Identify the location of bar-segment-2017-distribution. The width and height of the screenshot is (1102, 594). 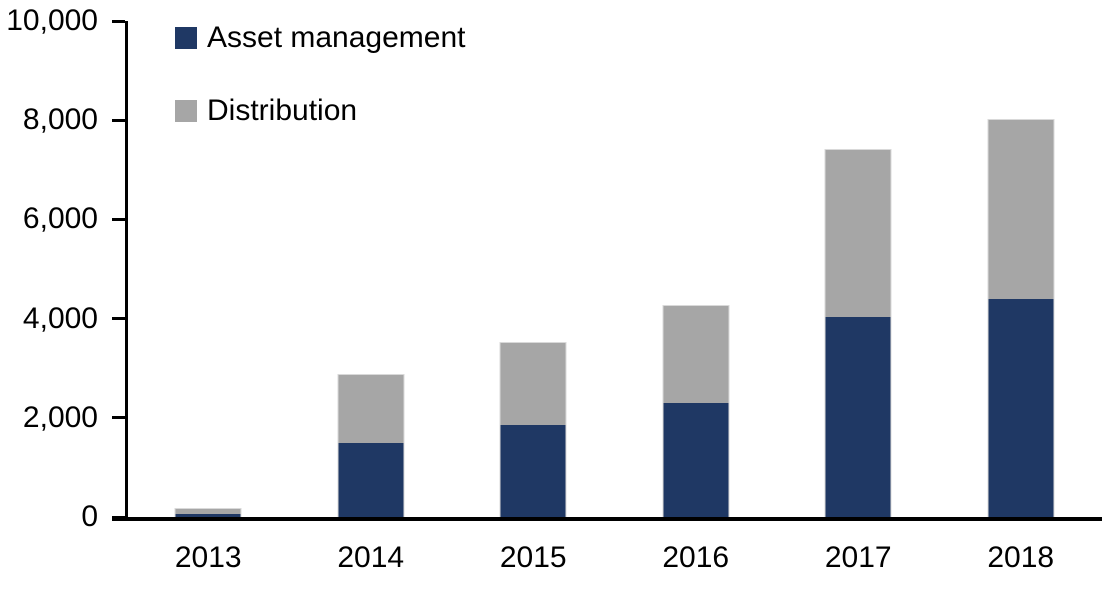
(858, 234).